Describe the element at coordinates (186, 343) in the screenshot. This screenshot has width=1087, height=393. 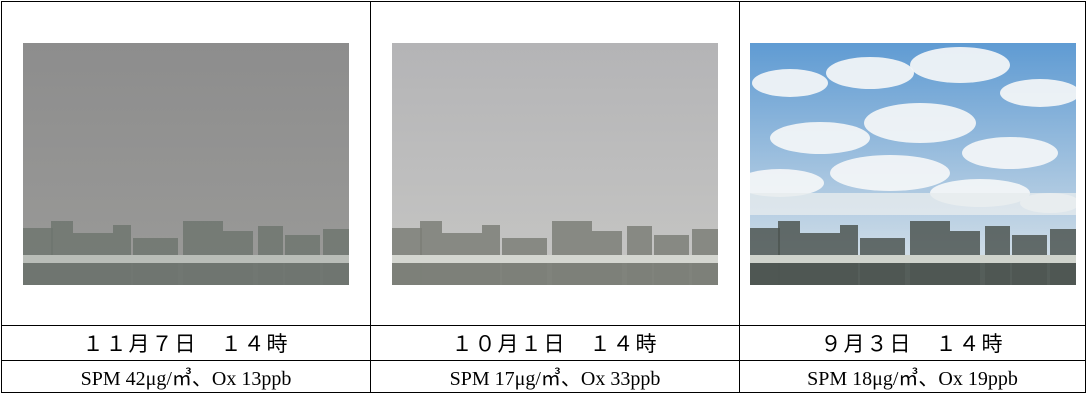
I see `date-label-1: １１月７日 １４時` at that location.